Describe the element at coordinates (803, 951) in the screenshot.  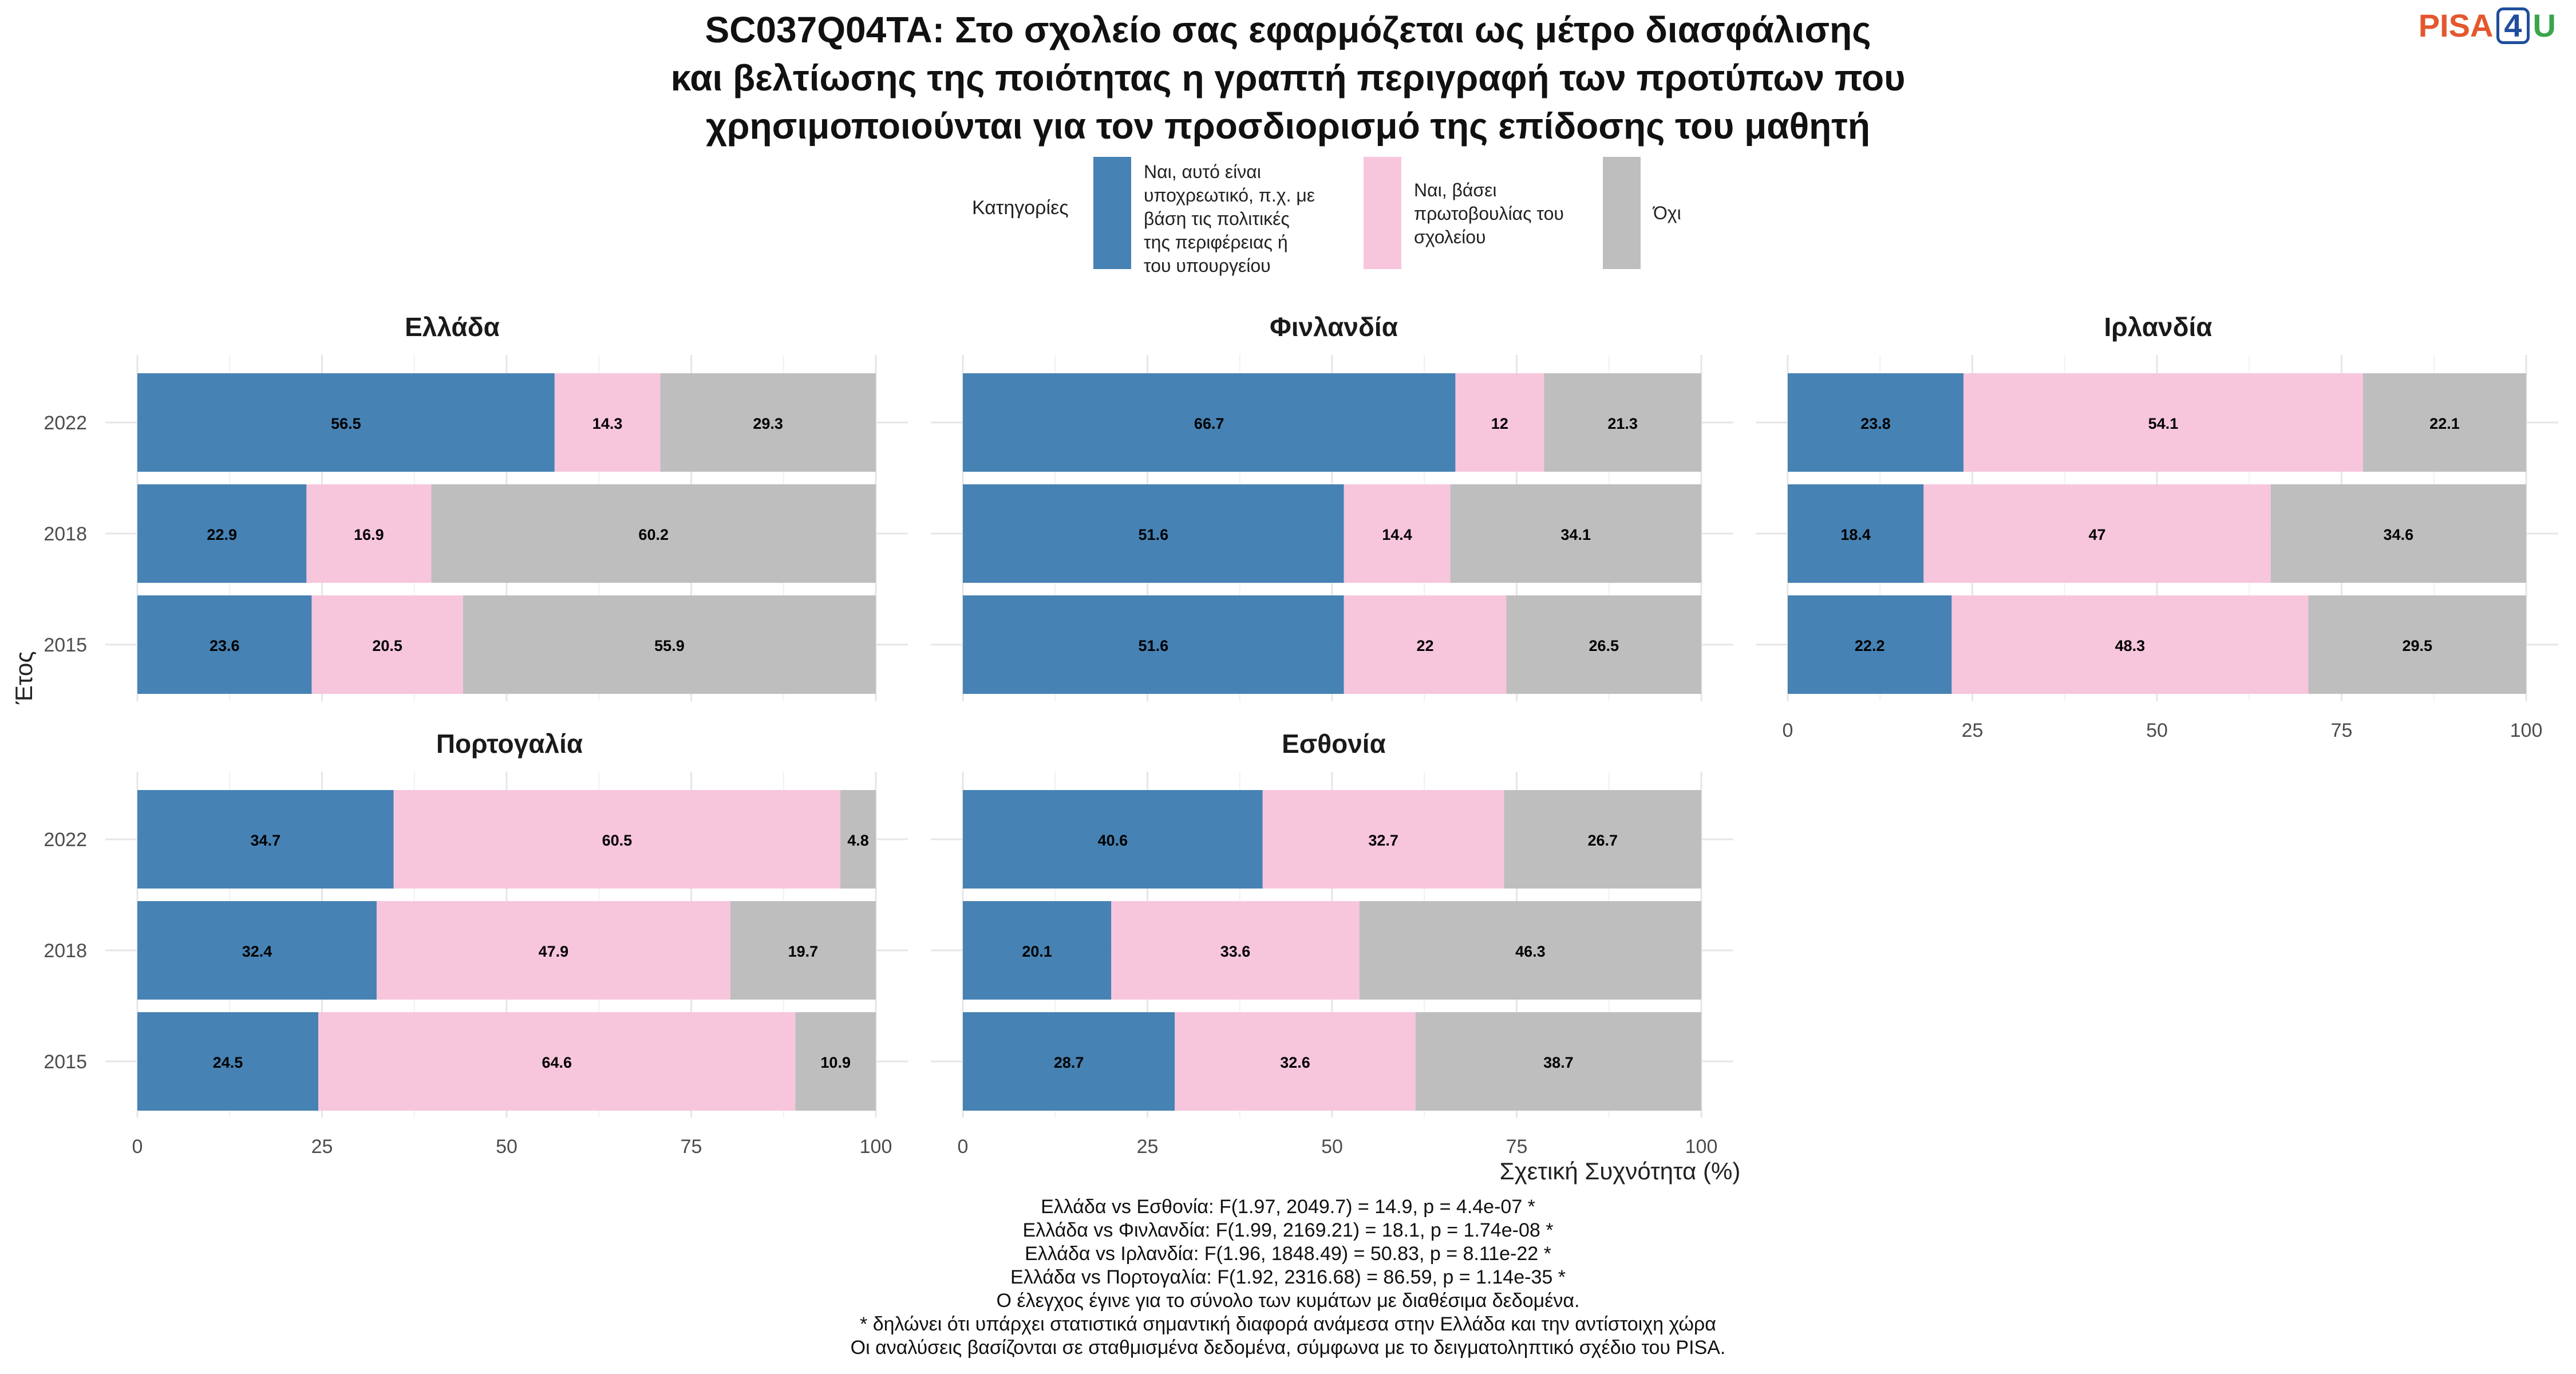
I see `data-label: 19.7` at that location.